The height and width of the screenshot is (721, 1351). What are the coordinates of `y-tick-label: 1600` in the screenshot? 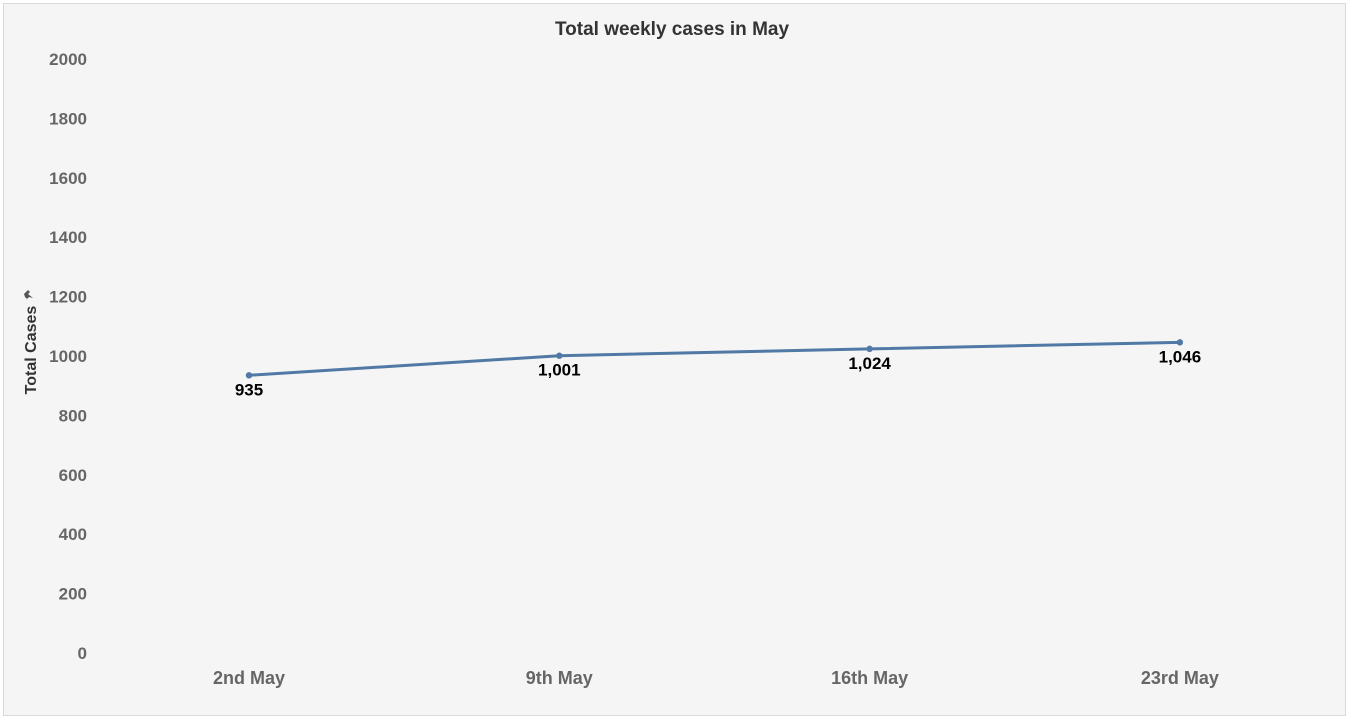 It's located at (68, 178).